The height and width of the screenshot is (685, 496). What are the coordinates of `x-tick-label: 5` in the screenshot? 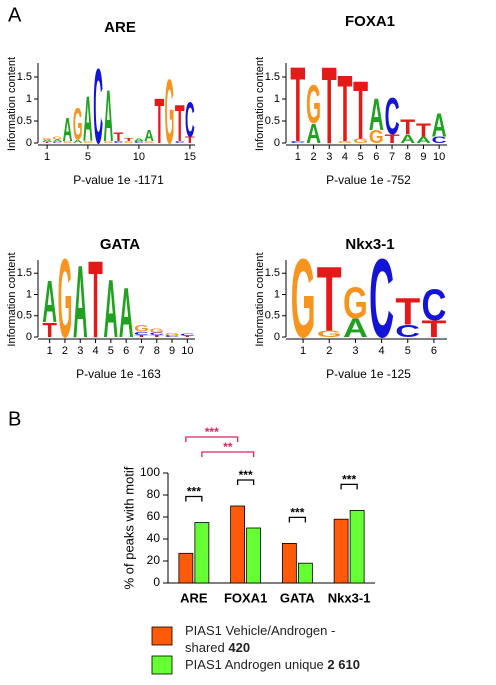 It's located at (361, 157).